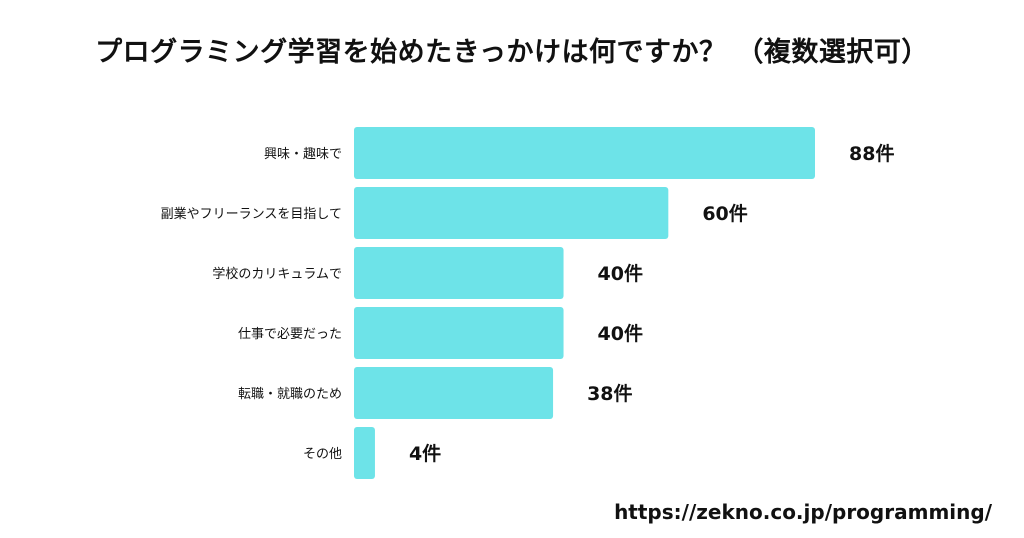 Image resolution: width=1024 pixels, height=538 pixels. Describe the element at coordinates (620, 333) in the screenshot. I see `value-label-3: 40件` at that location.